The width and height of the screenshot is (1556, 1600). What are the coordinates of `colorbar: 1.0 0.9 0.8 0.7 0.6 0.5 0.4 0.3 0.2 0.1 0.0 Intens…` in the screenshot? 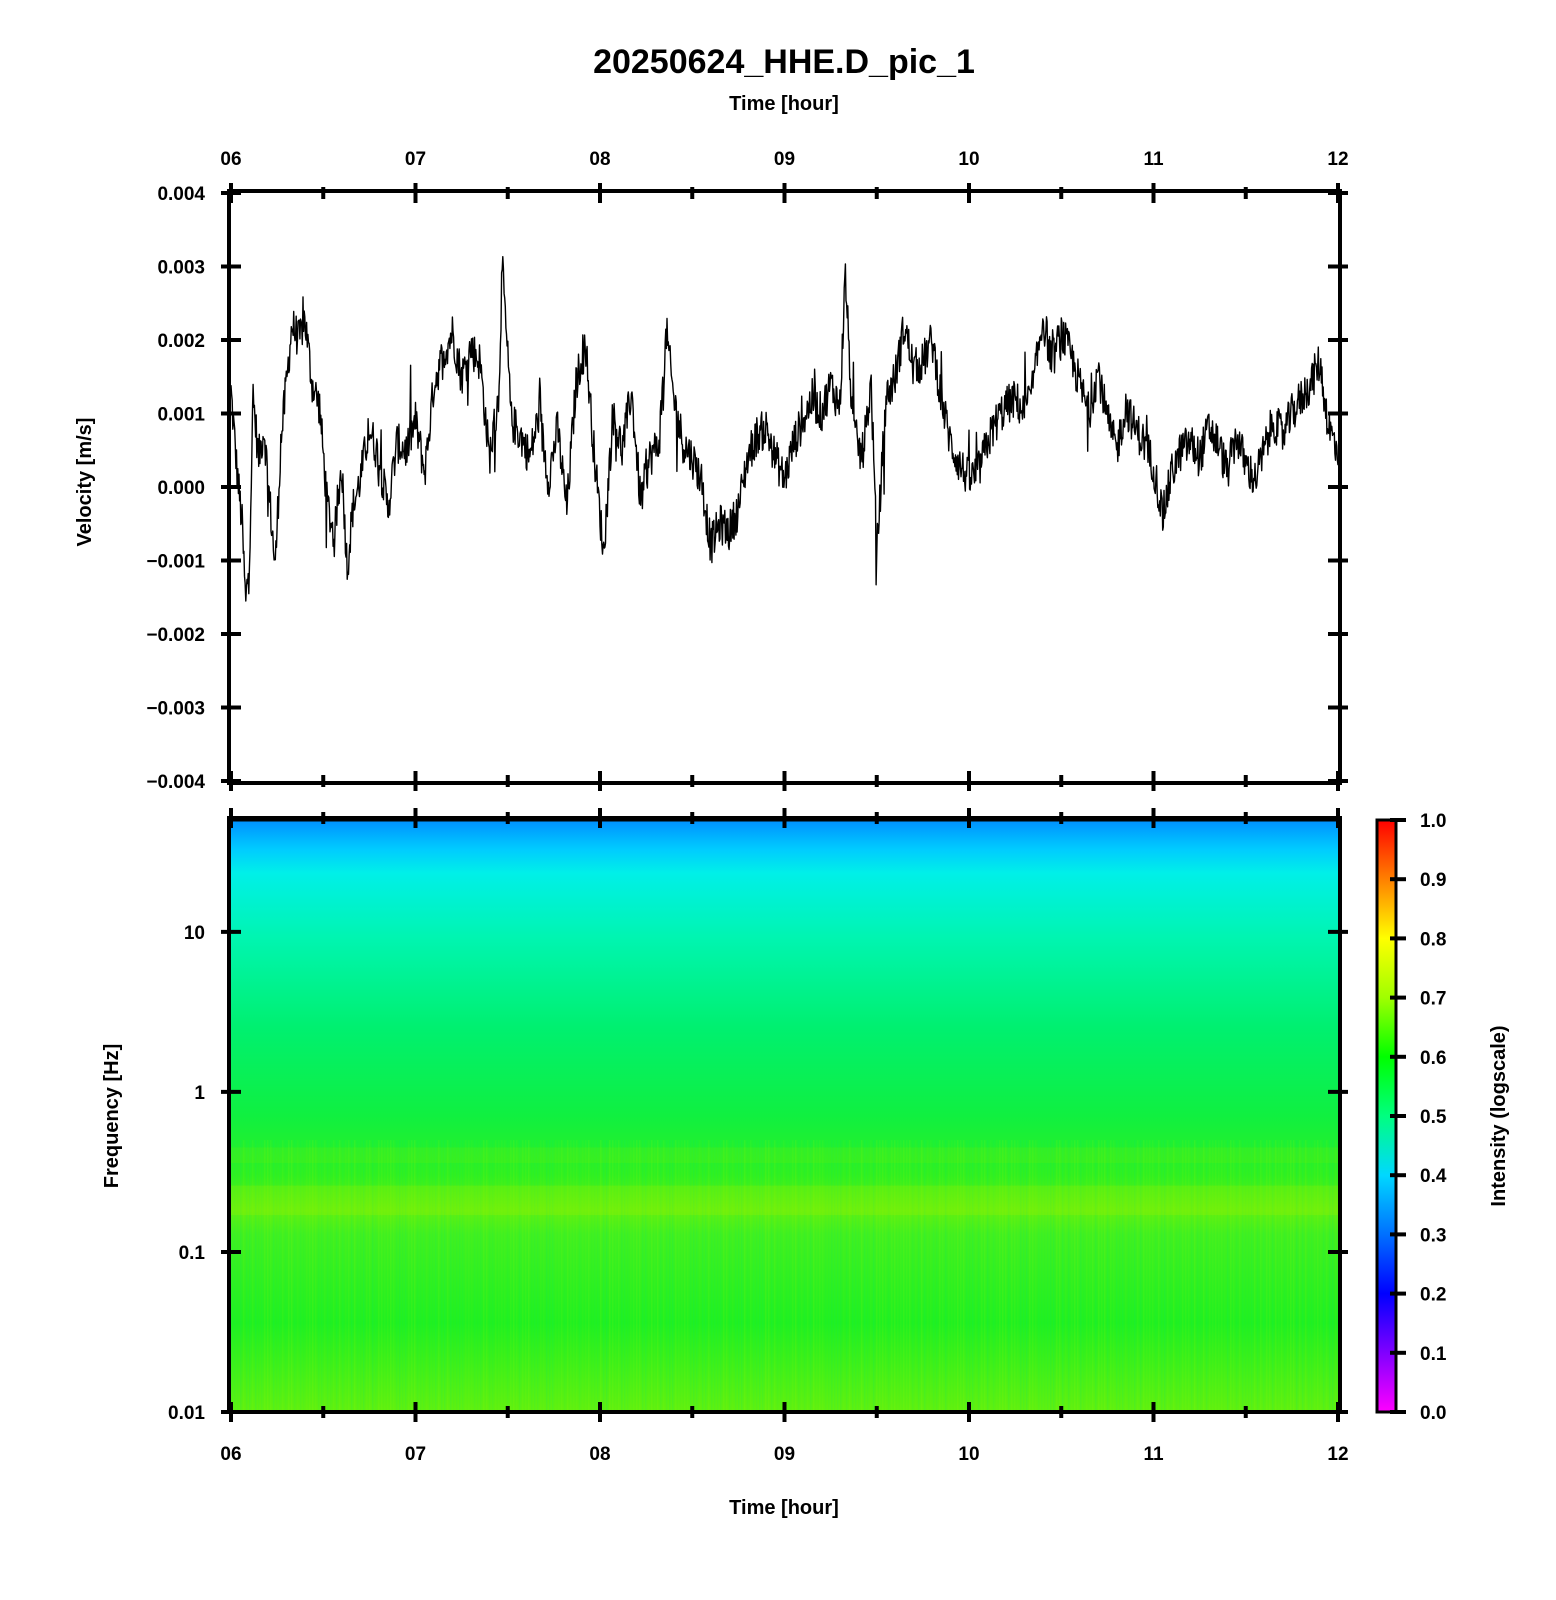 It's located at (1442, 1117).